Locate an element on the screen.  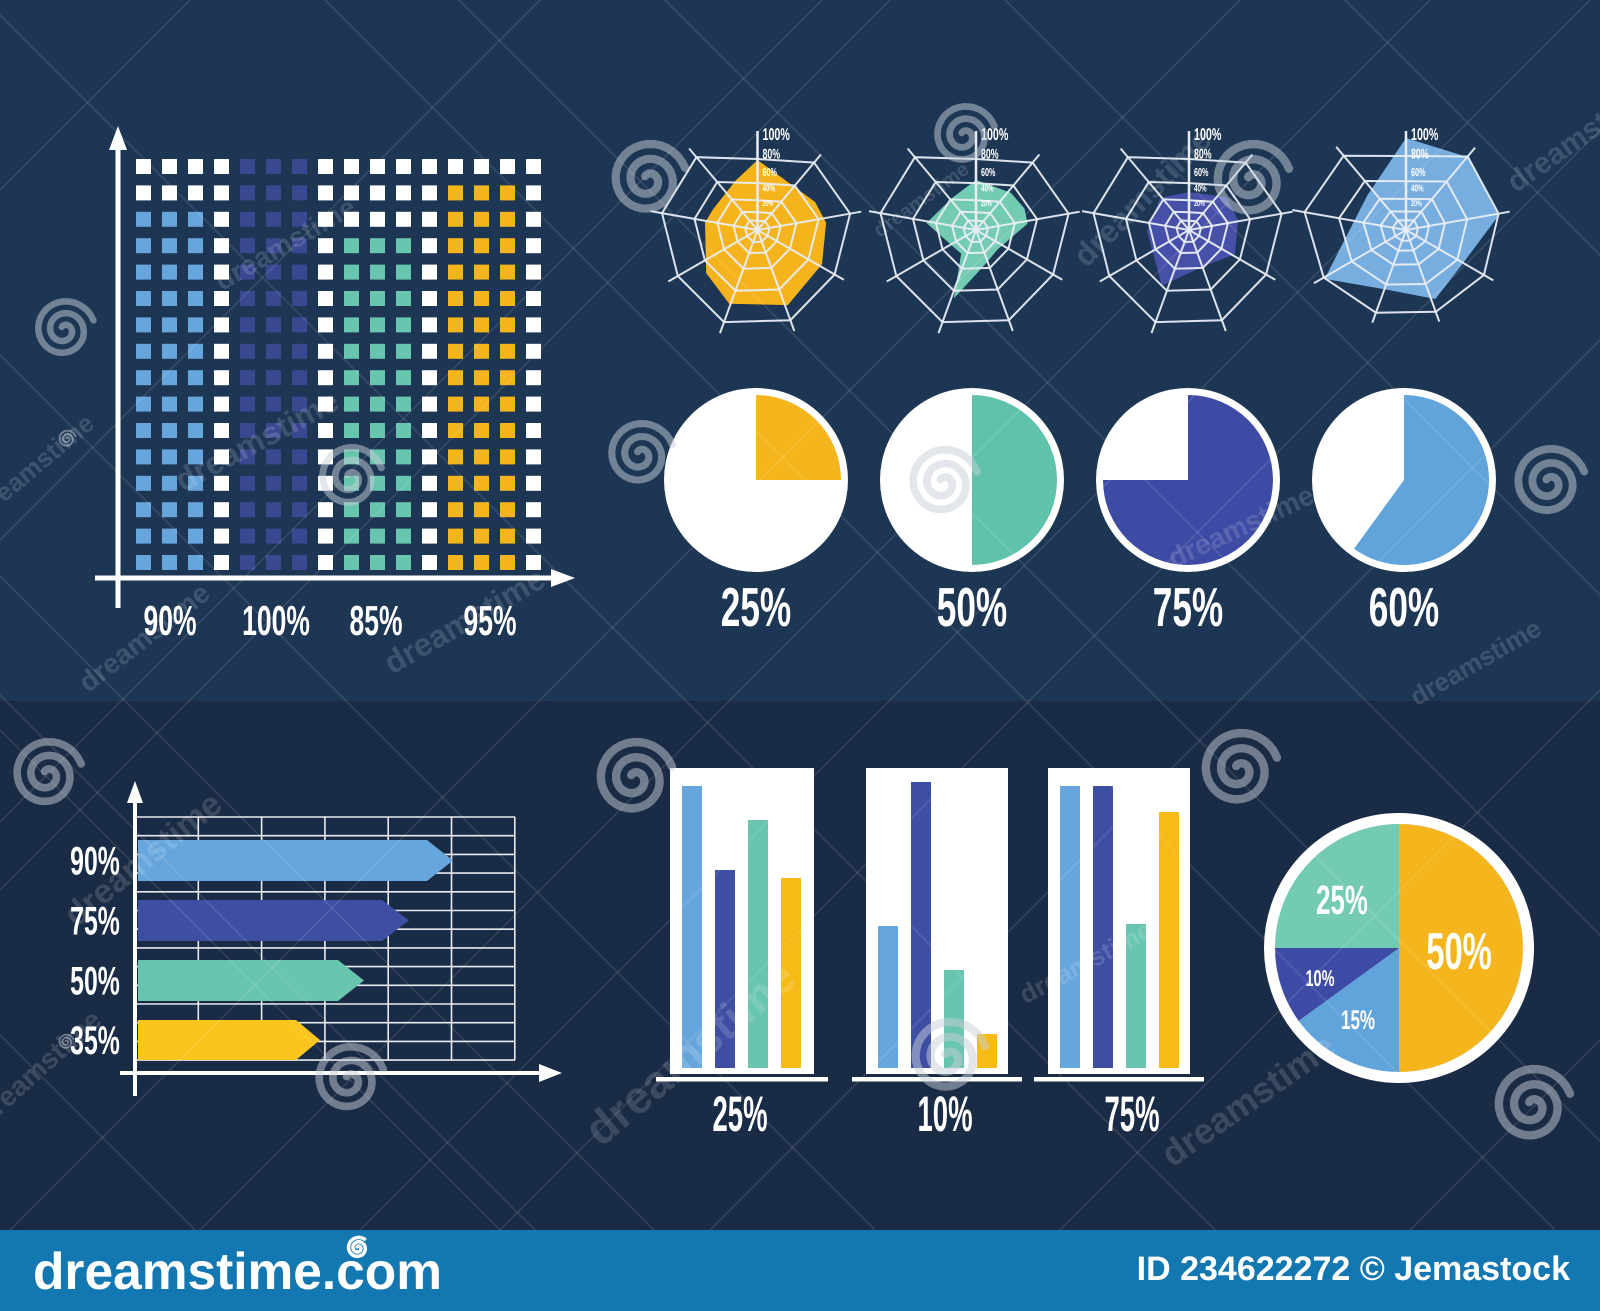
svg-text: ID 234622272 © Jemastock is located at coordinates (1353, 1269).